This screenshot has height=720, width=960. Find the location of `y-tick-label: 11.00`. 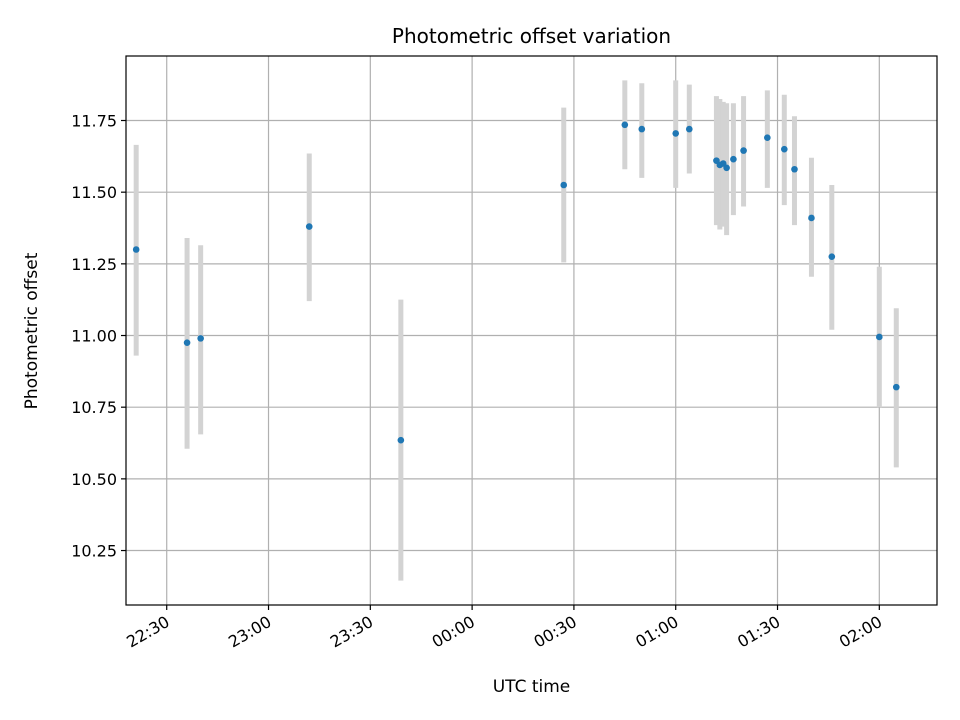

y-tick-label: 11.00 is located at coordinates (94, 336).